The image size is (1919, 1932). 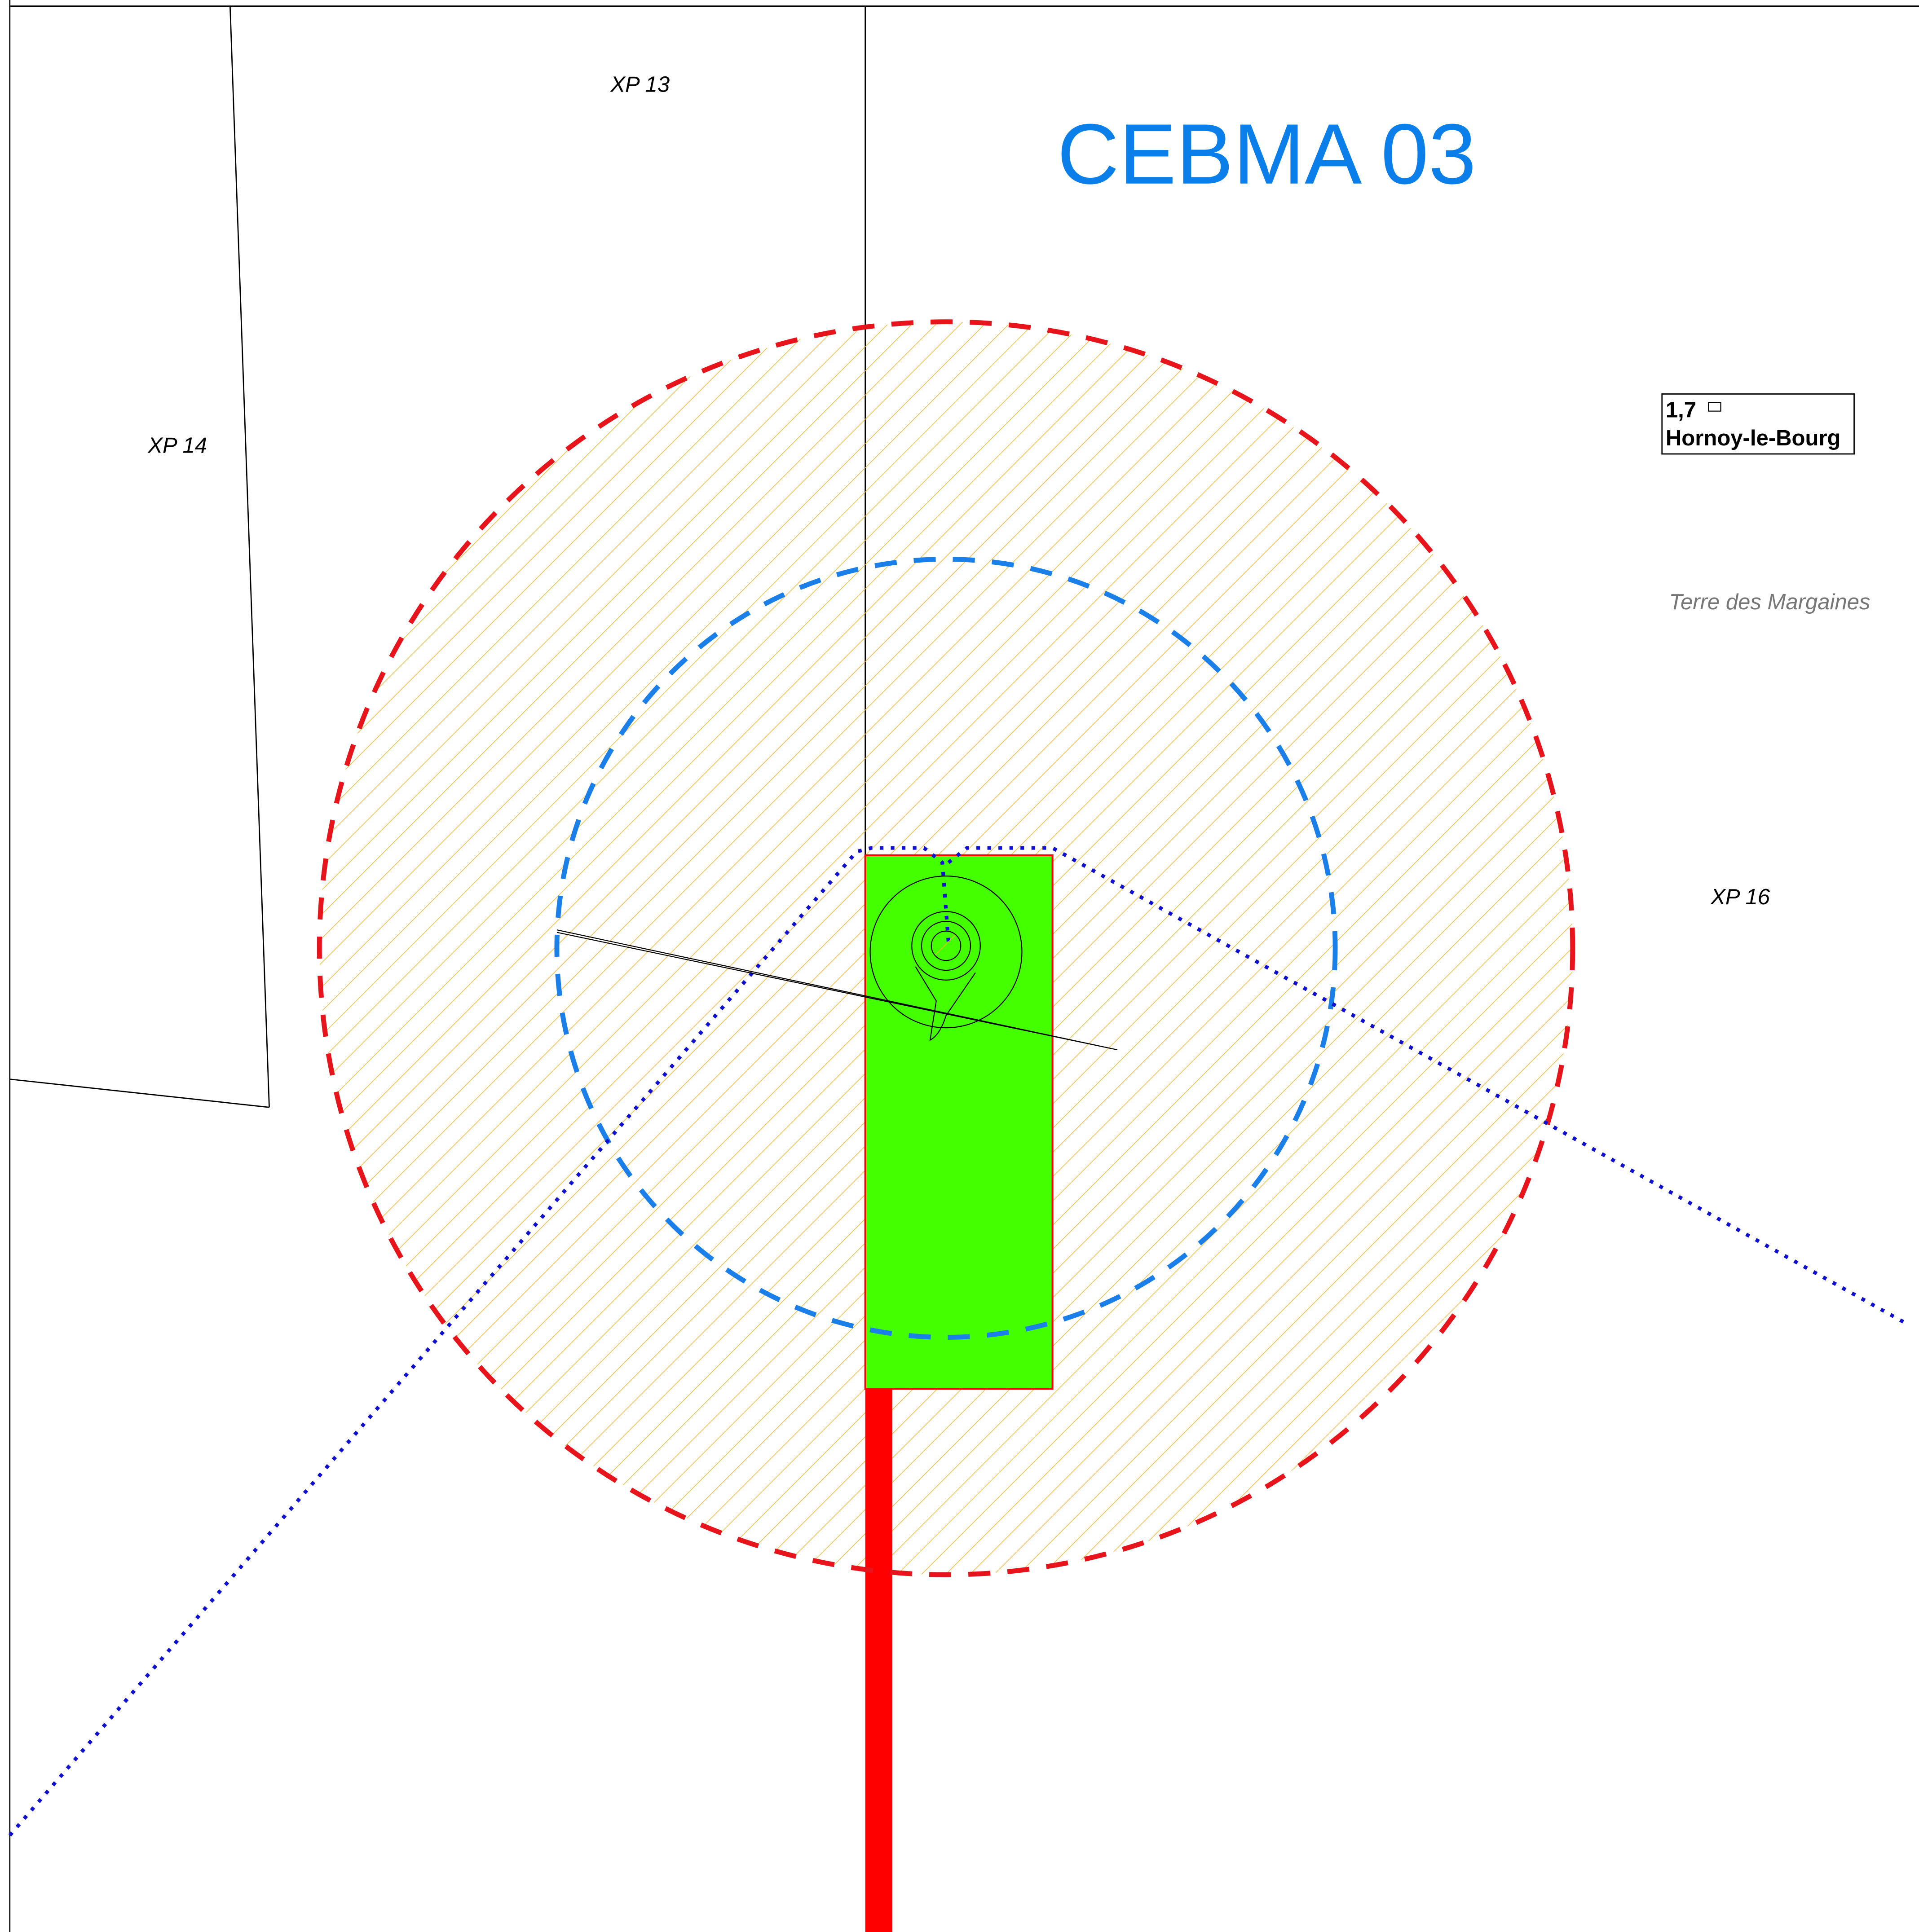 What do you see at coordinates (1753, 438) in the screenshot?
I see `label-place: Hornoy-le-Bourg` at bounding box center [1753, 438].